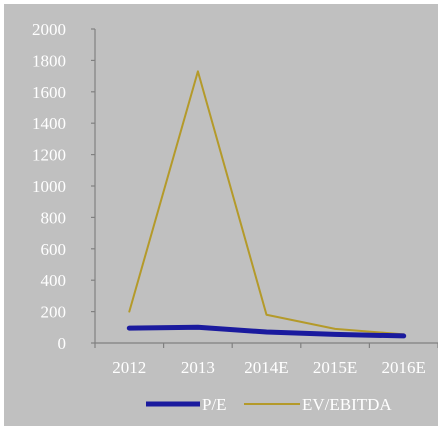  What do you see at coordinates (266, 367) in the screenshot?
I see `x-tick-label: 2014E` at bounding box center [266, 367].